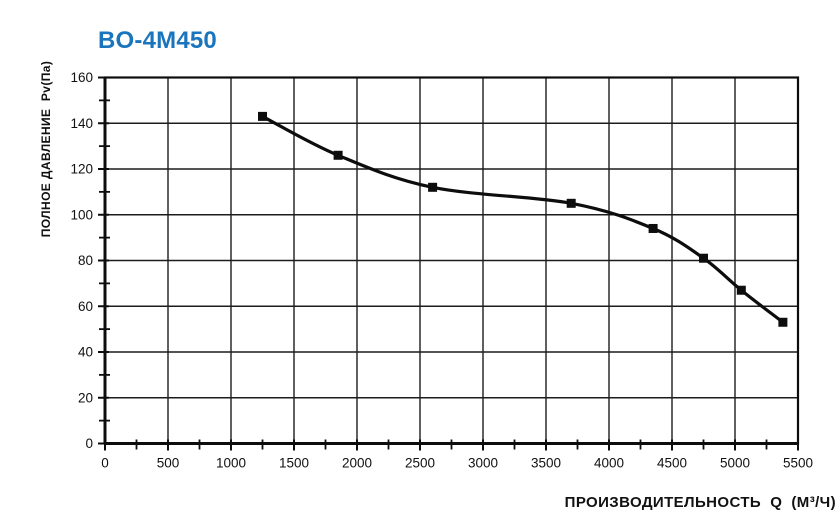 The image size is (840, 529). I want to click on y-tick-label: 80, so click(85, 260).